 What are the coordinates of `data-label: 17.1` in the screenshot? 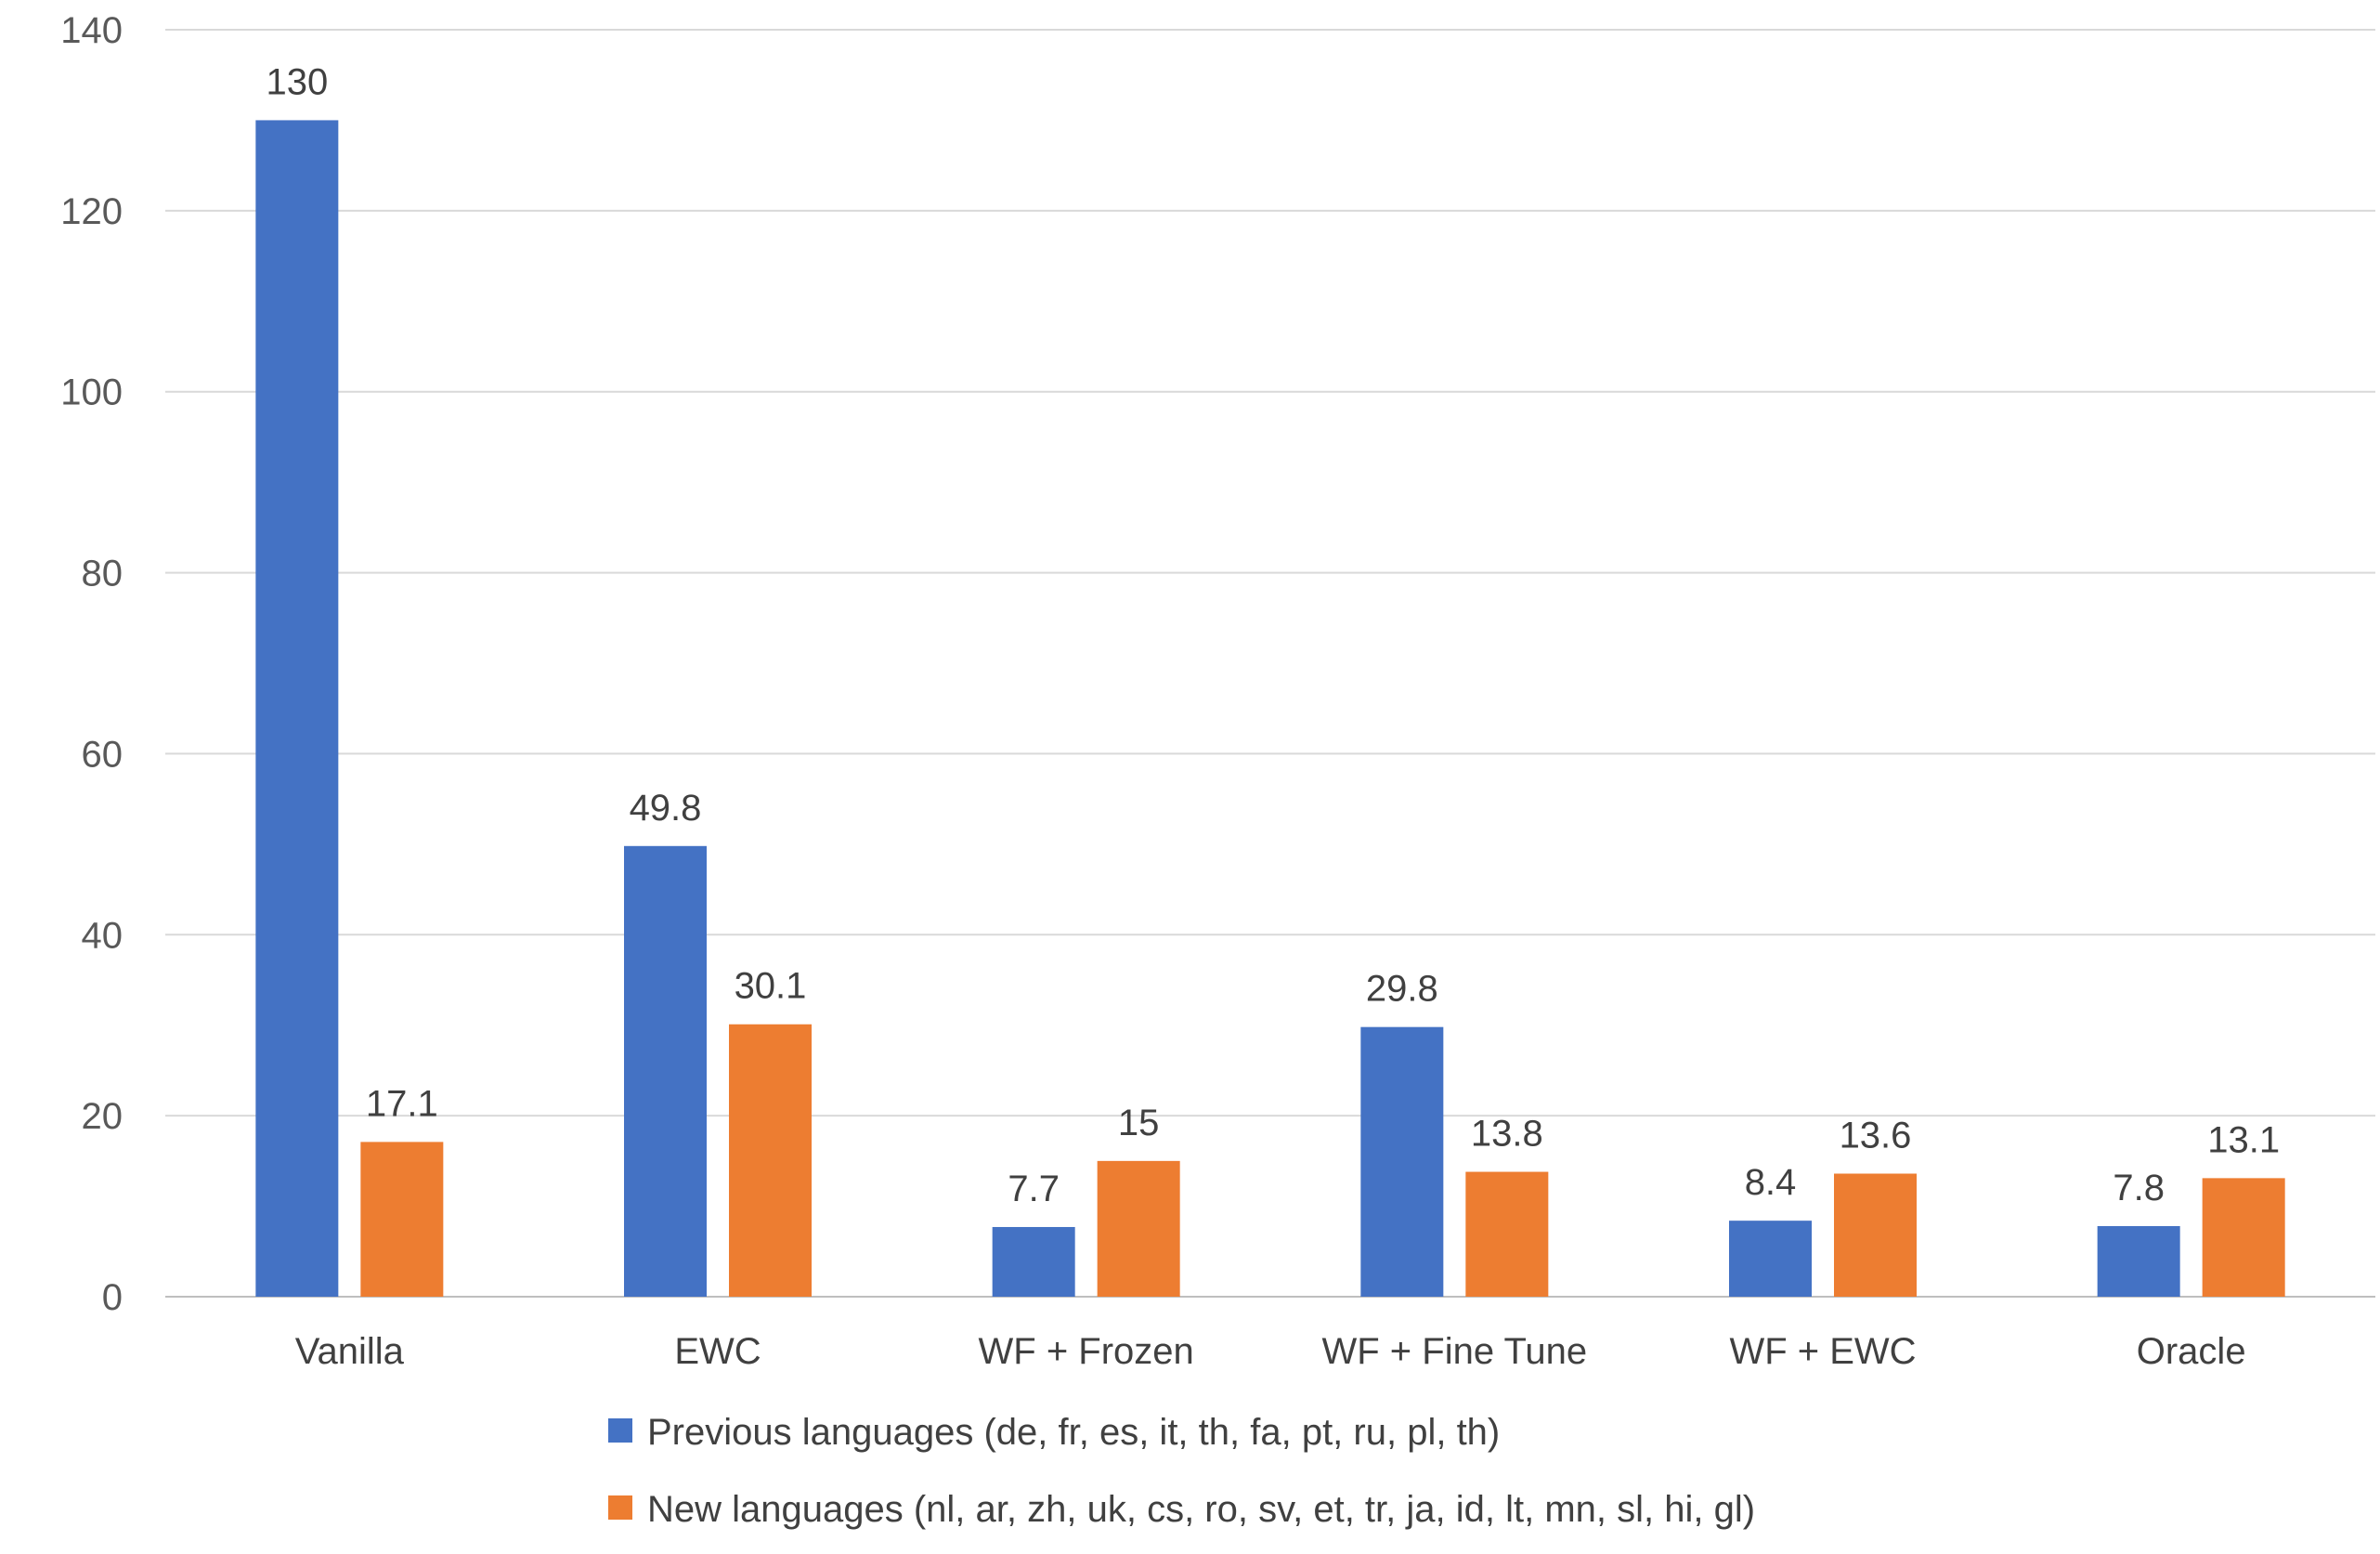 It's located at (402, 1104).